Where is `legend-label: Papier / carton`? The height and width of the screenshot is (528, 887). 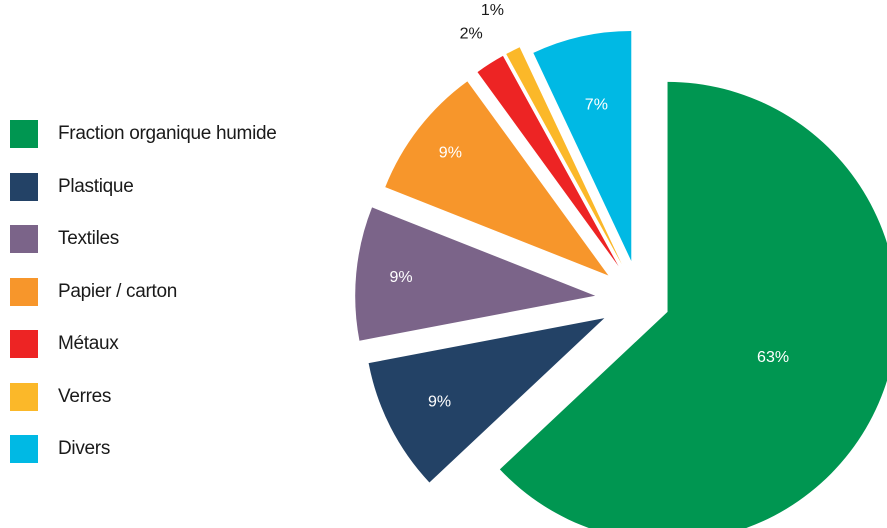 legend-label: Papier / carton is located at coordinates (118, 291).